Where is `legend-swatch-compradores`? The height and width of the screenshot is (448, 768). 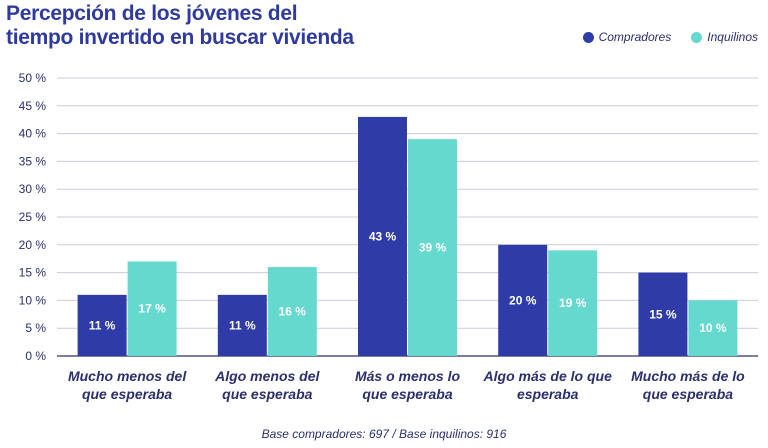 legend-swatch-compradores is located at coordinates (588, 37).